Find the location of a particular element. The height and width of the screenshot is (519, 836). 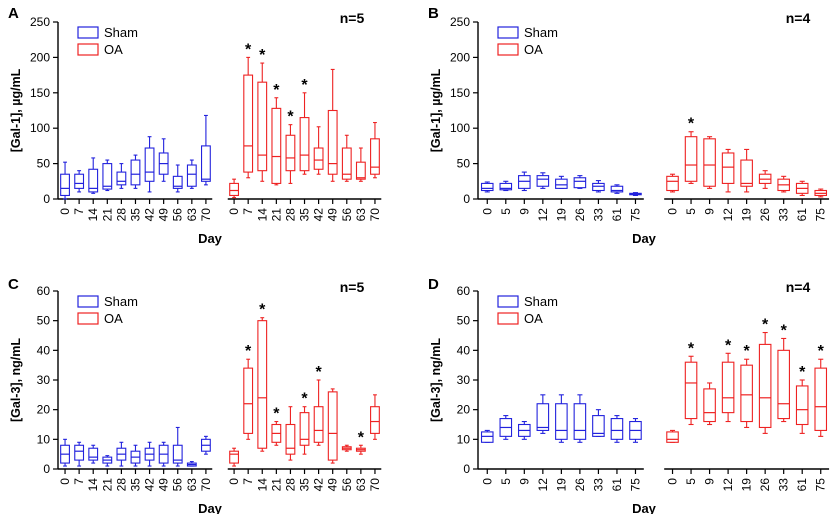

x-tick-label: 63 is located at coordinates (361, 485).